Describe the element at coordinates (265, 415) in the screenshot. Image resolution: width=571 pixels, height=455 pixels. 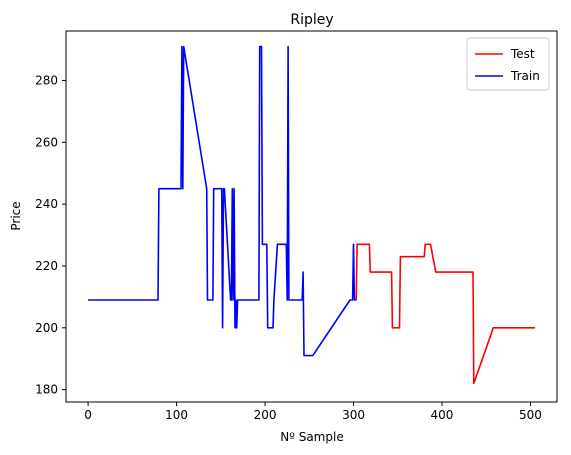
I see `x-tick-label: 200` at that location.